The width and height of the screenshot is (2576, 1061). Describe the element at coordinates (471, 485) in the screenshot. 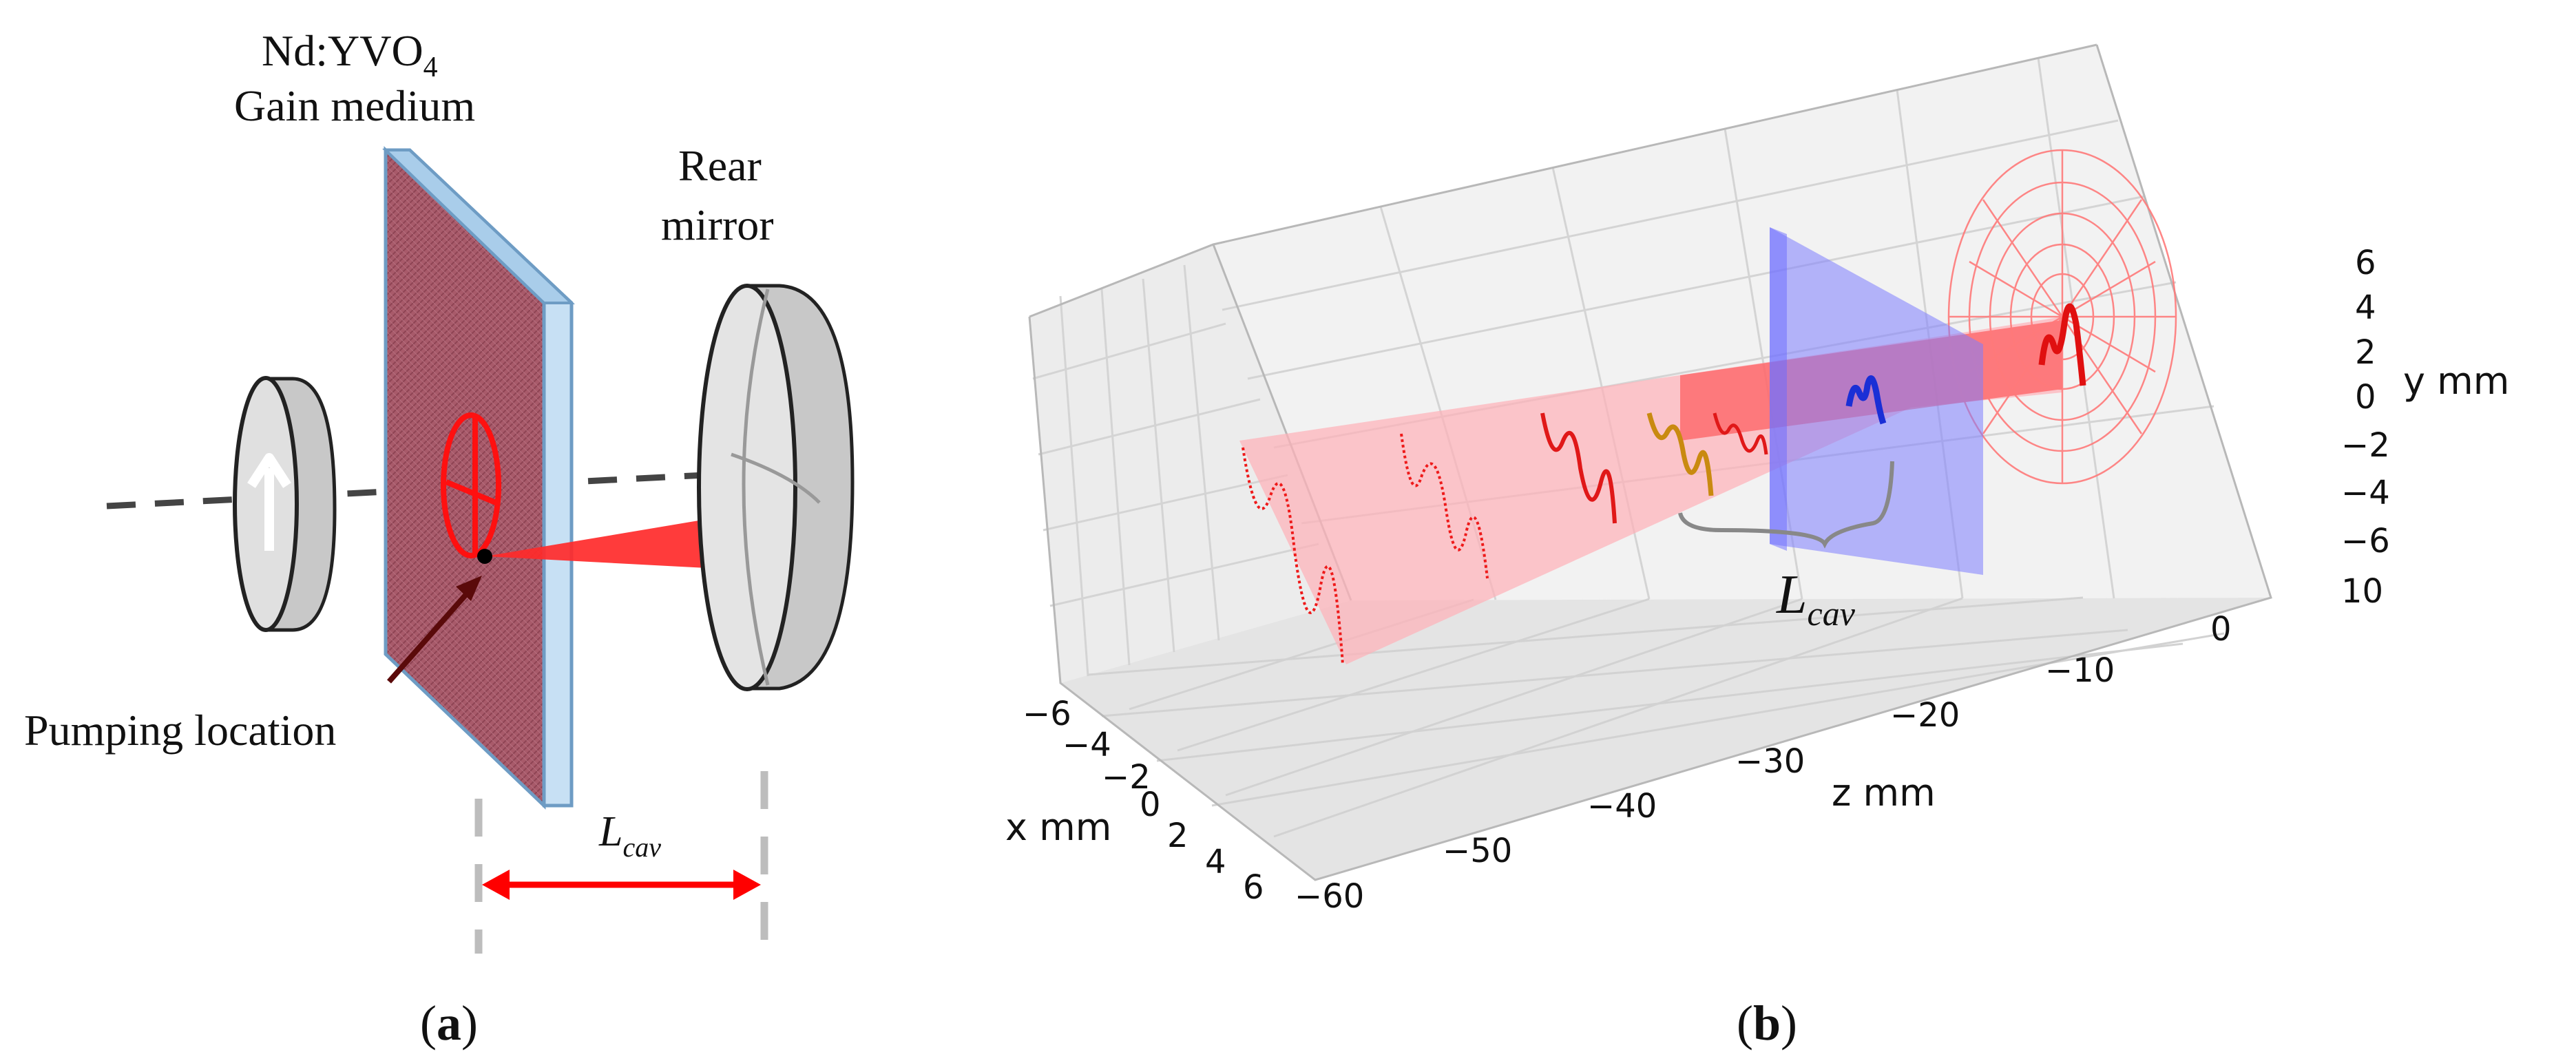

I see `pump-spot` at that location.